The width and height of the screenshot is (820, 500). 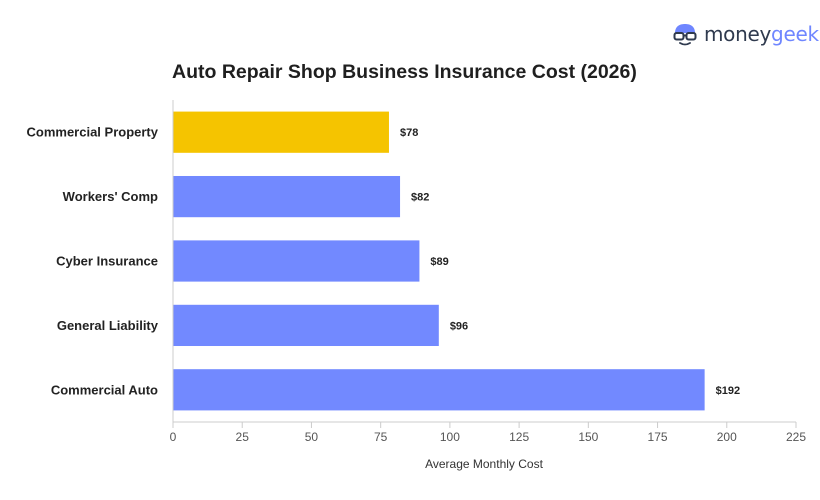 I want to click on data-label: $89, so click(x=439, y=262).